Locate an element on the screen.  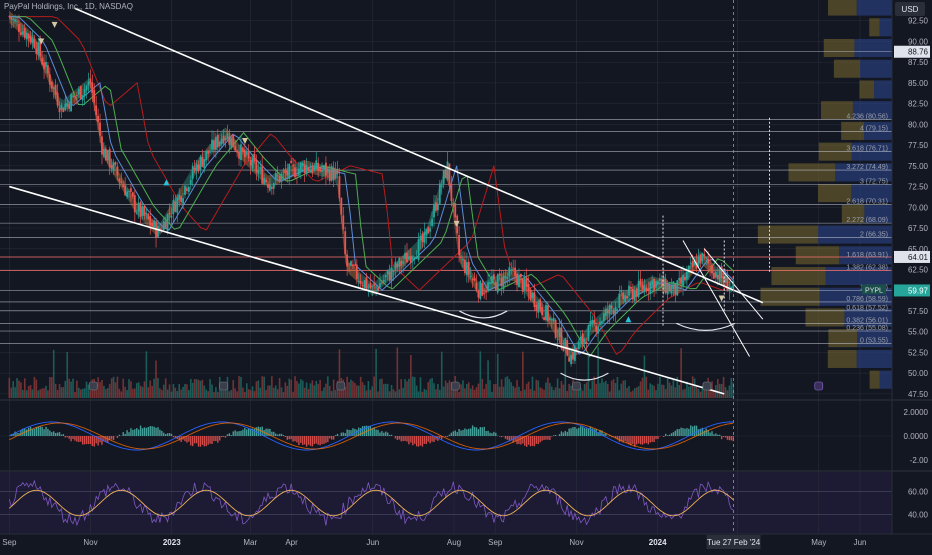
upcoming-earnings-marker is located at coordinates (819, 386).